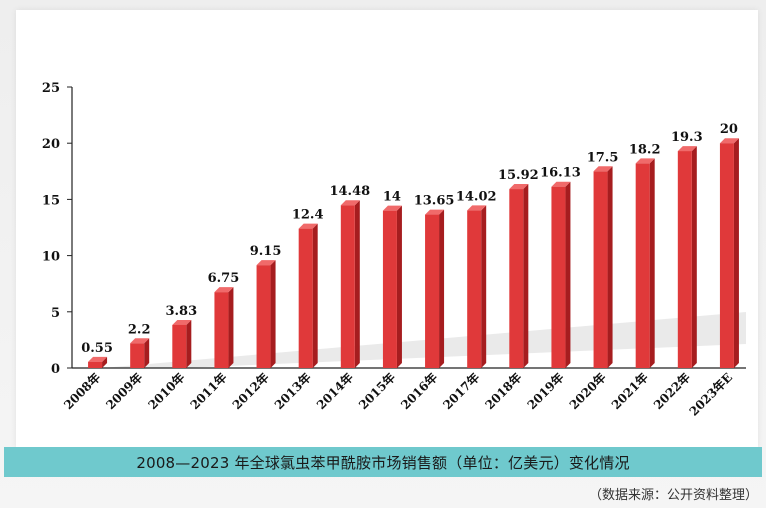 The width and height of the screenshot is (766, 508). I want to click on data-label: 9.15, so click(266, 251).